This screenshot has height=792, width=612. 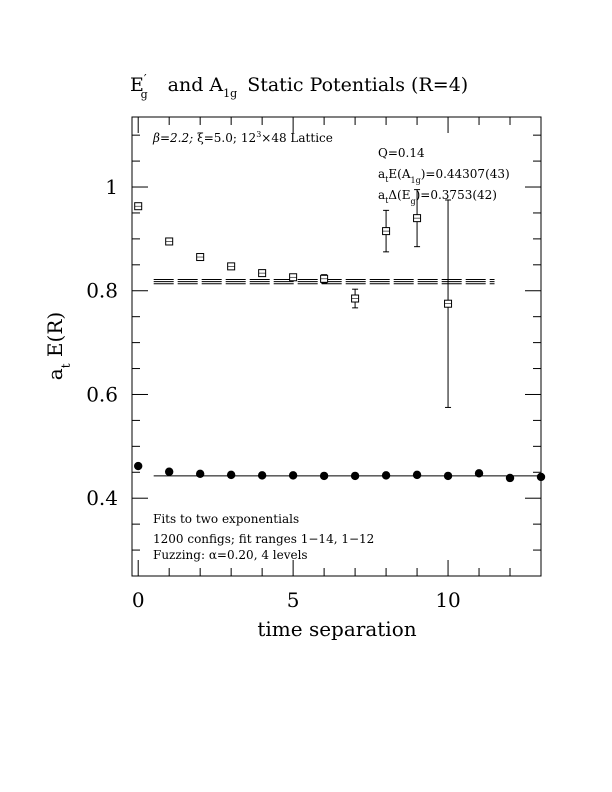 What do you see at coordinates (293, 600) in the screenshot?
I see `x-tick-label: 5` at bounding box center [293, 600].